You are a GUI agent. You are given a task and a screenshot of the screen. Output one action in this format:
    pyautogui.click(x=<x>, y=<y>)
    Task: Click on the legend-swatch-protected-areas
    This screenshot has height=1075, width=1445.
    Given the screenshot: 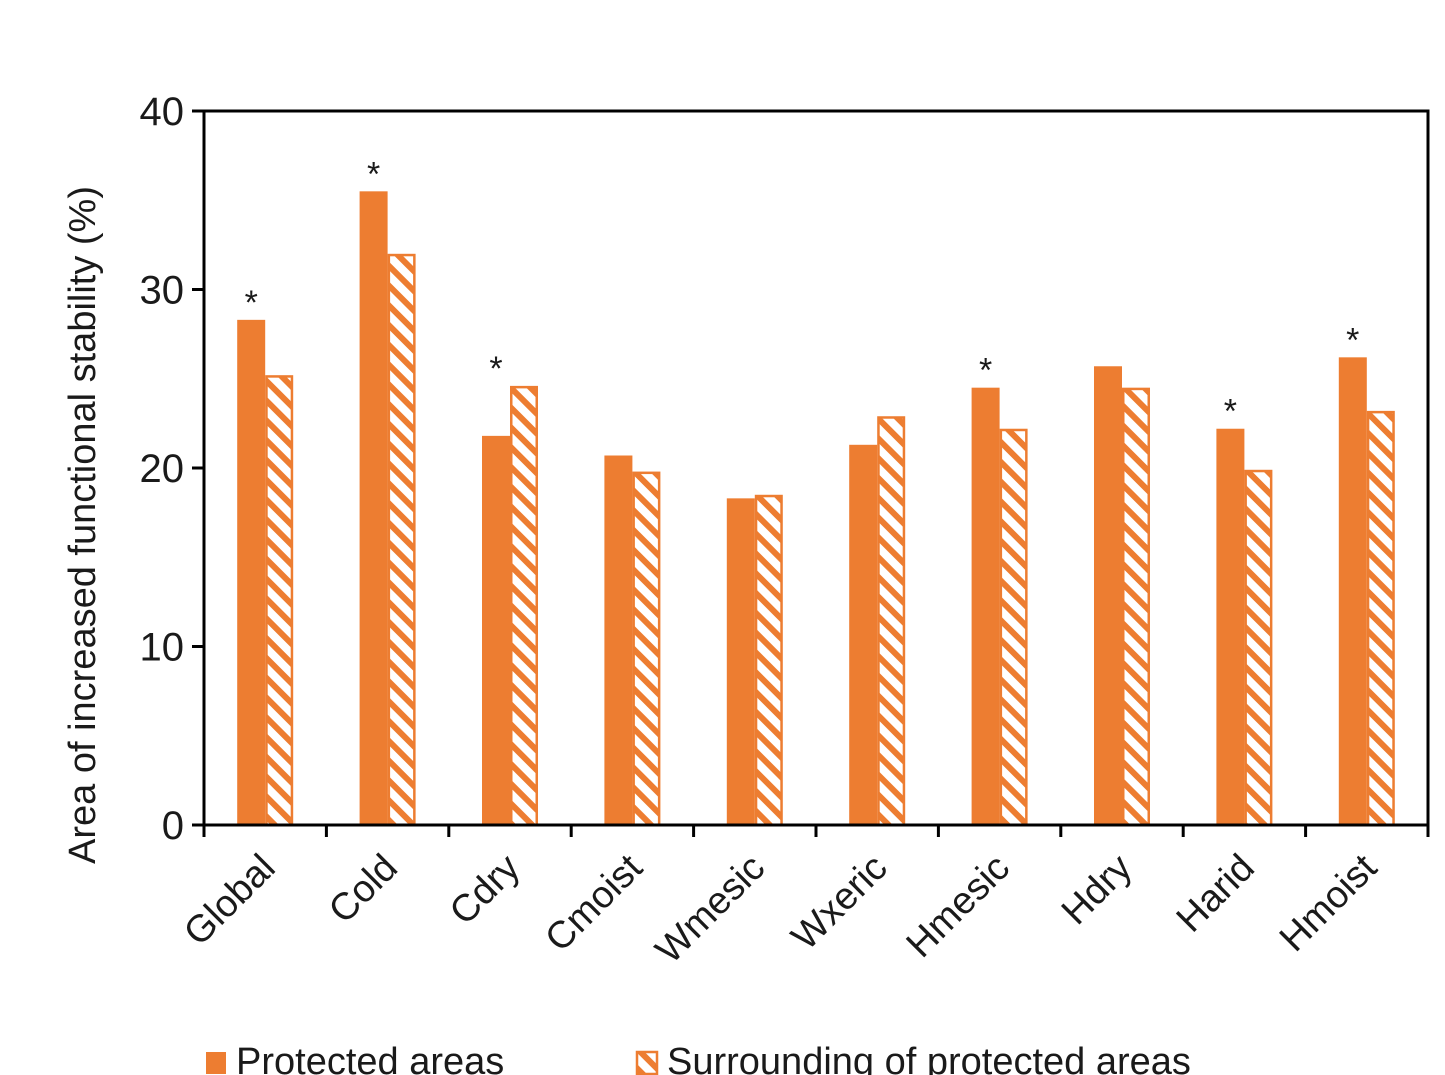 What is the action you would take?
    pyautogui.click(x=216, y=1063)
    